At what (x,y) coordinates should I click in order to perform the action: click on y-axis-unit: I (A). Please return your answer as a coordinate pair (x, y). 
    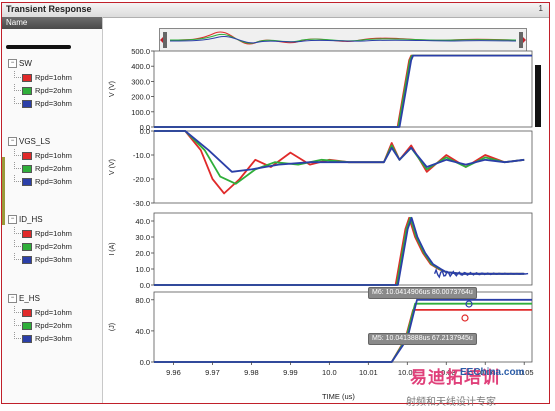
    Looking at the image, I should click on (112, 248).